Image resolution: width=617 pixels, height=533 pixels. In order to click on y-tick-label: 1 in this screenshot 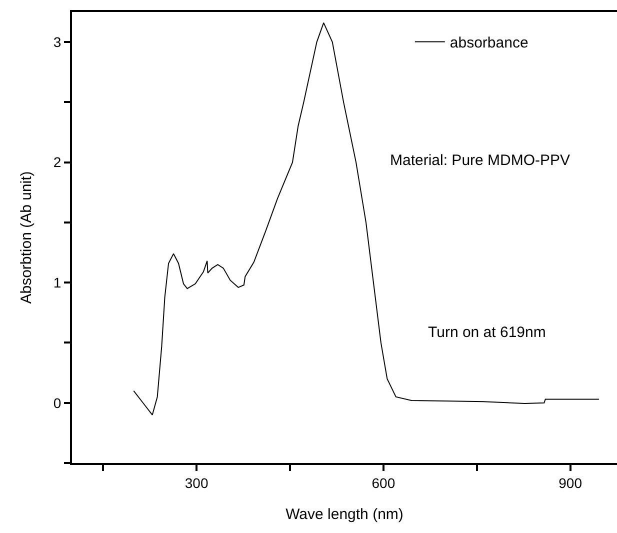, I will do `click(57, 282)`.